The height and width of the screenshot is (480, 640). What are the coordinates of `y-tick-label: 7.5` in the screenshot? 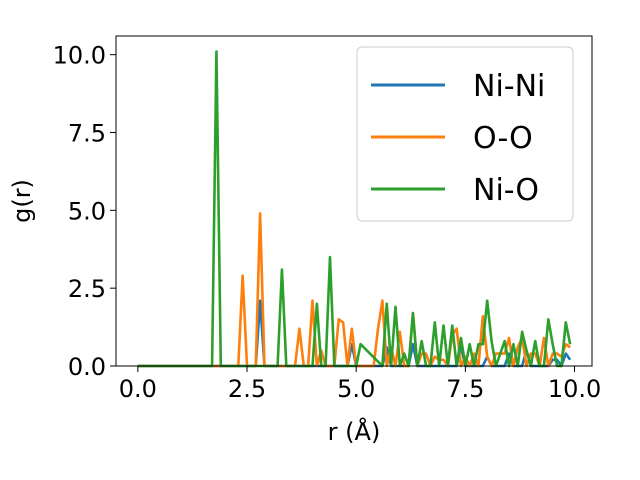 It's located at (87, 134).